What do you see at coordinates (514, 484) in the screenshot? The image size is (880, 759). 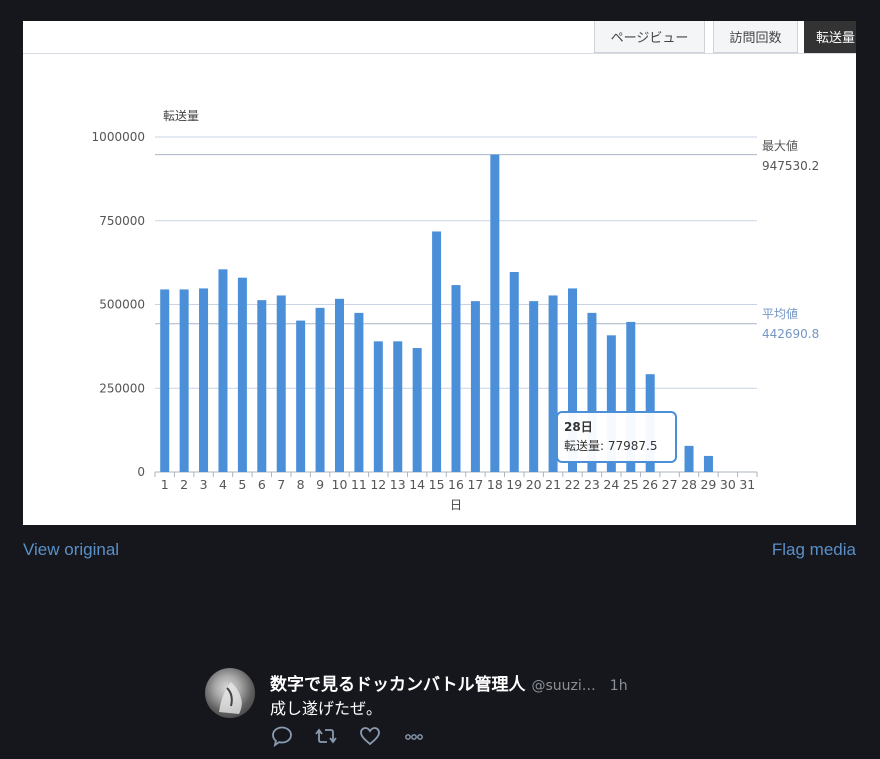 I see `x-tick-label: 19` at bounding box center [514, 484].